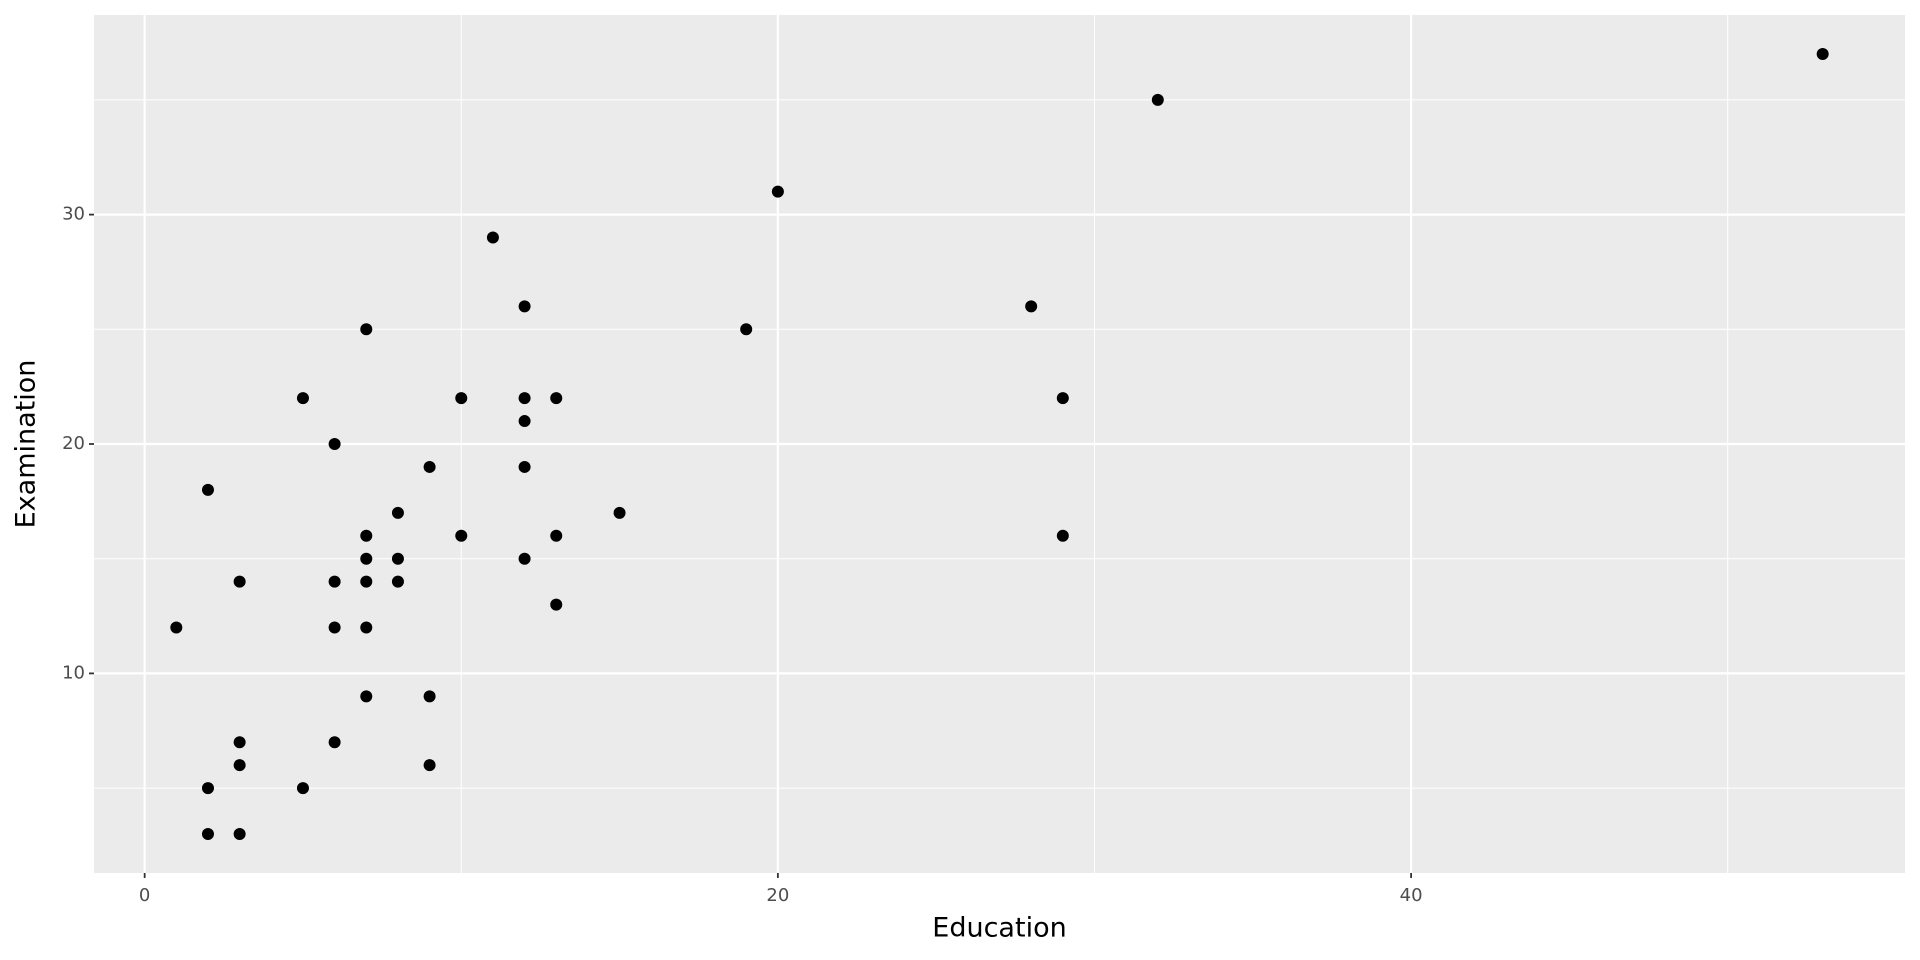 Image resolution: width=1920 pixels, height=960 pixels. Describe the element at coordinates (144, 895) in the screenshot. I see `x-tick-label: 0` at that location.